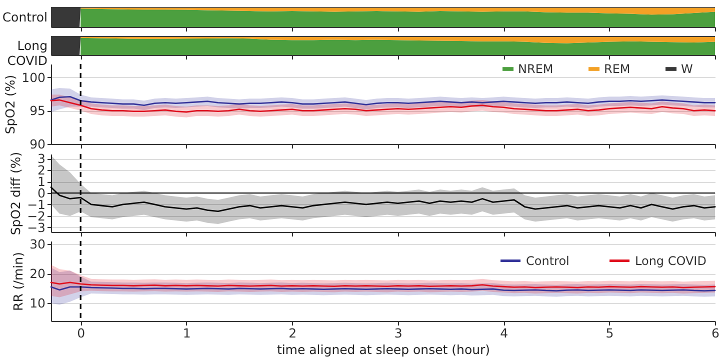 Image resolution: width=722 pixels, height=357 pixels. What do you see at coordinates (610, 333) in the screenshot?
I see `x-tick-label: 5` at bounding box center [610, 333].